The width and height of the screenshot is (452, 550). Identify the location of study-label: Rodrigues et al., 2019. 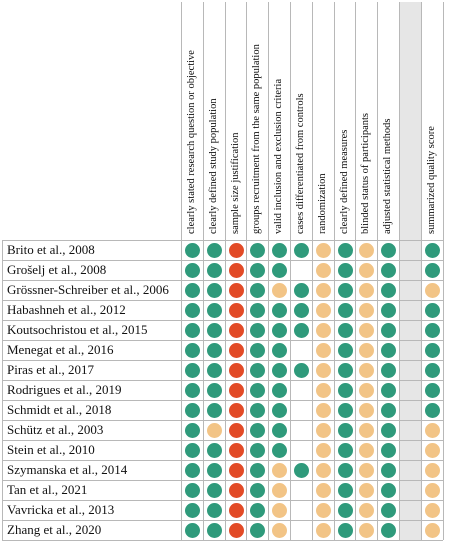
(64, 389).